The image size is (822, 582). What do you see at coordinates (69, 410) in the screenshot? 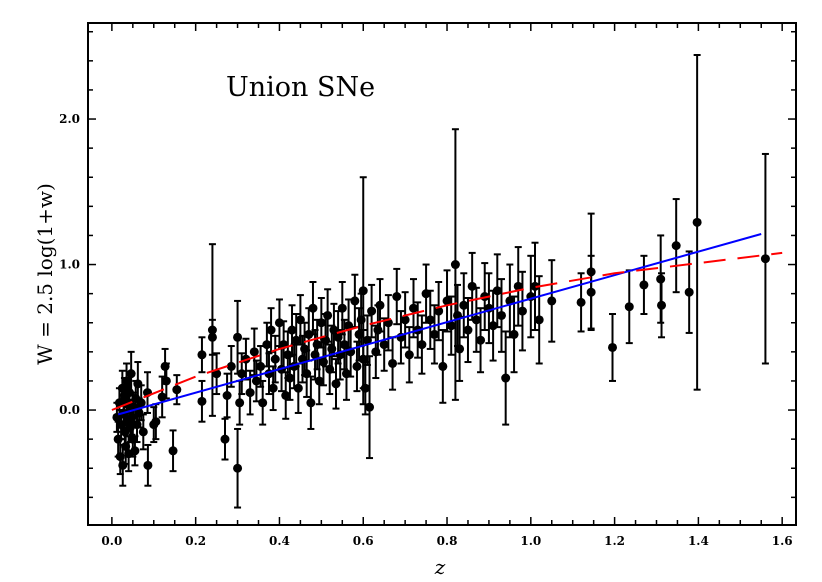
I see `y-tick-label: 0.0` at bounding box center [69, 410].